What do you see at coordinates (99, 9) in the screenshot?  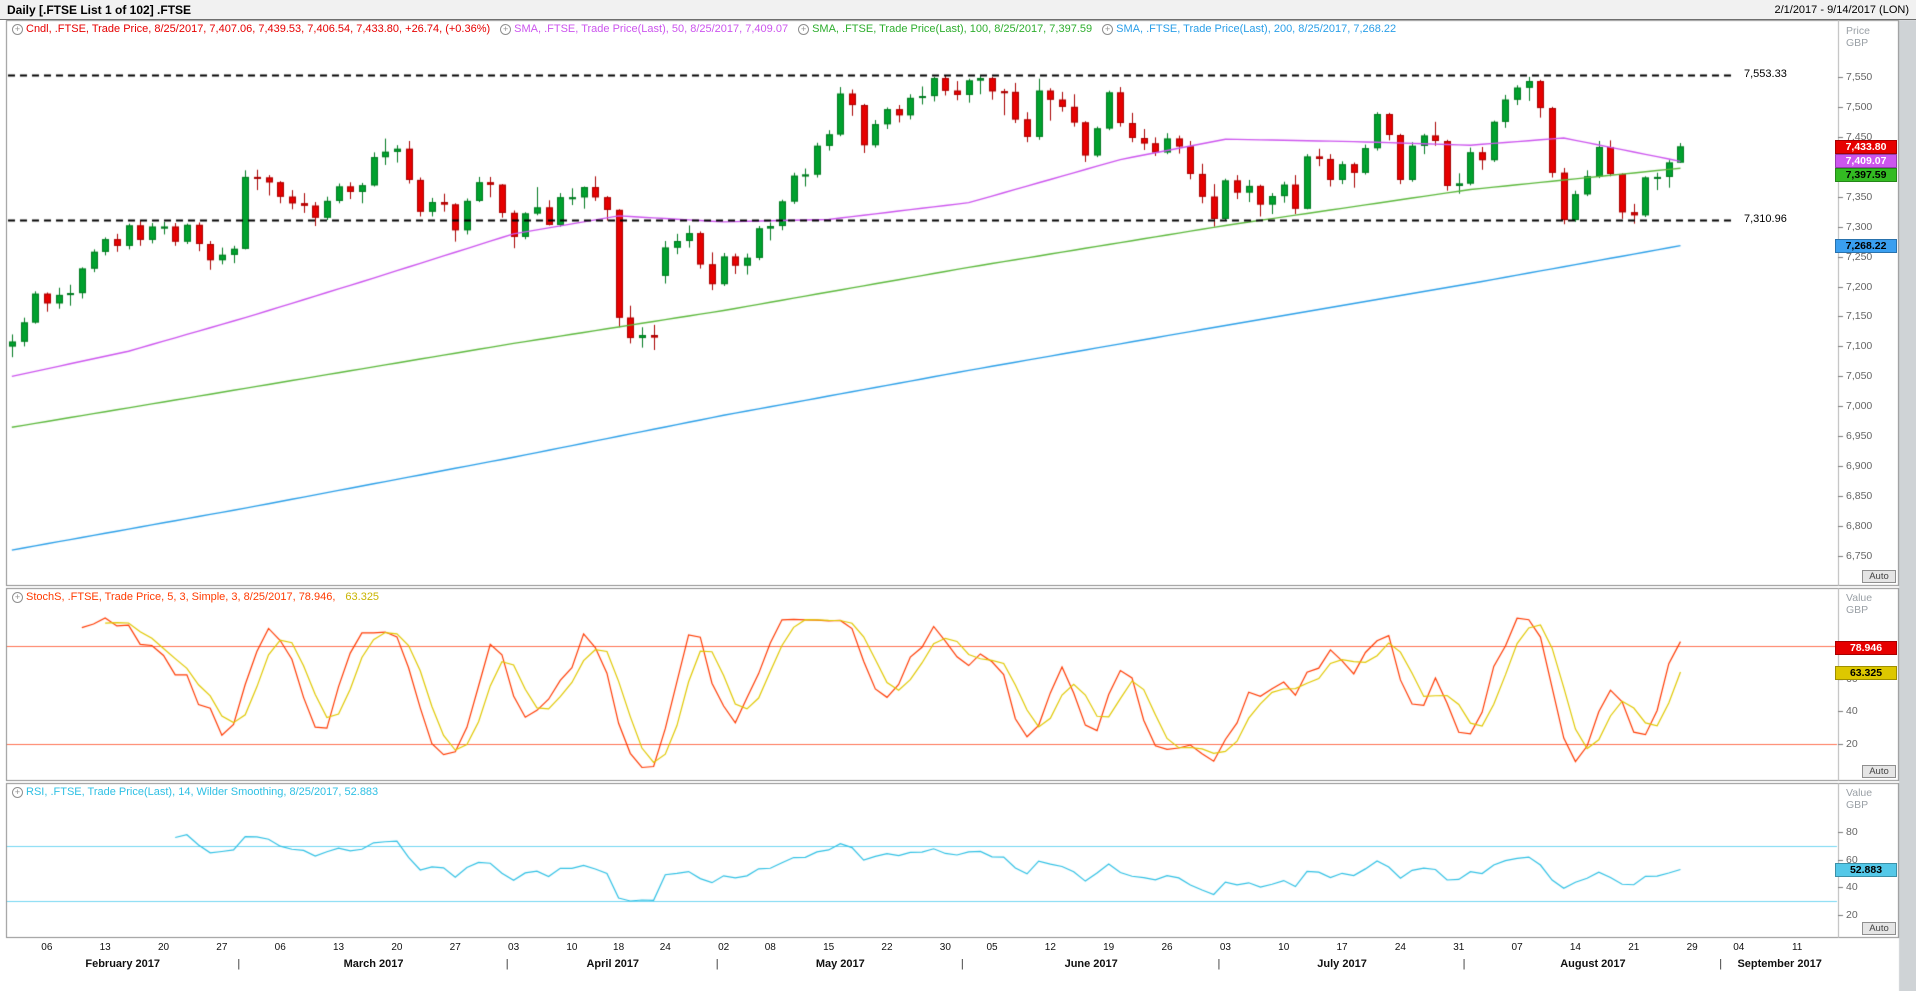 I see `chart-title: Daily [.FTSE List 1 of 102] .FTSE` at bounding box center [99, 9].